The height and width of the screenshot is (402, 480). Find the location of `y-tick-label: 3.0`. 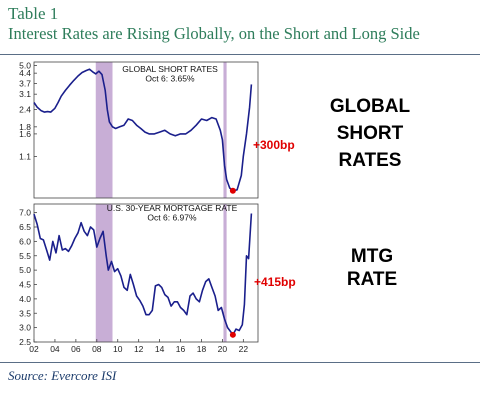

y-tick-label: 3.0 is located at coordinates (25, 328).